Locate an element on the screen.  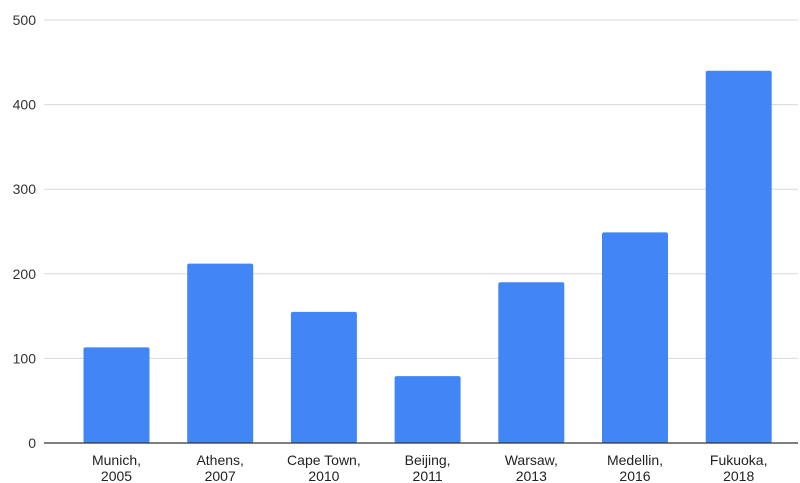
y-tick-label: 500 is located at coordinates (25, 20).